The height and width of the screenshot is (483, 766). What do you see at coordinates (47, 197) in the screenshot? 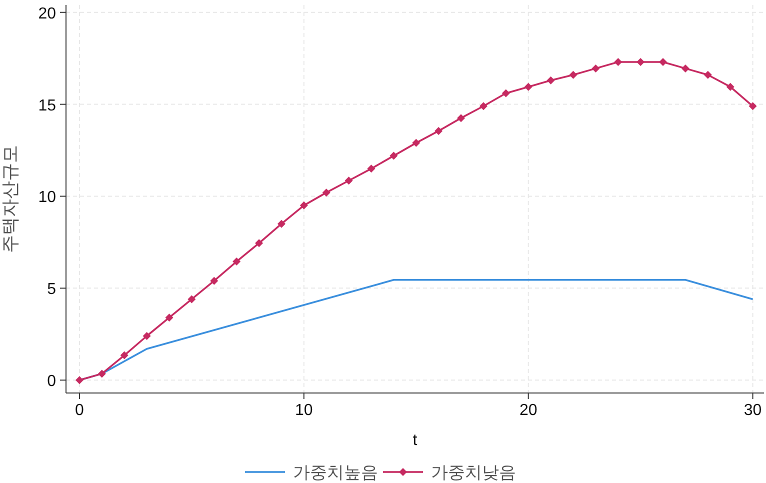
I see `y-tick-label: 10` at bounding box center [47, 197].